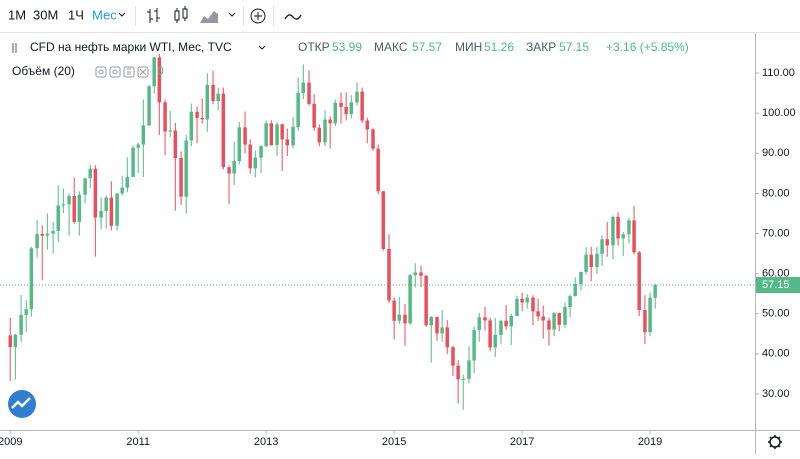  Describe the element at coordinates (258, 16) in the screenshot. I see `add-indicator-button` at that location.